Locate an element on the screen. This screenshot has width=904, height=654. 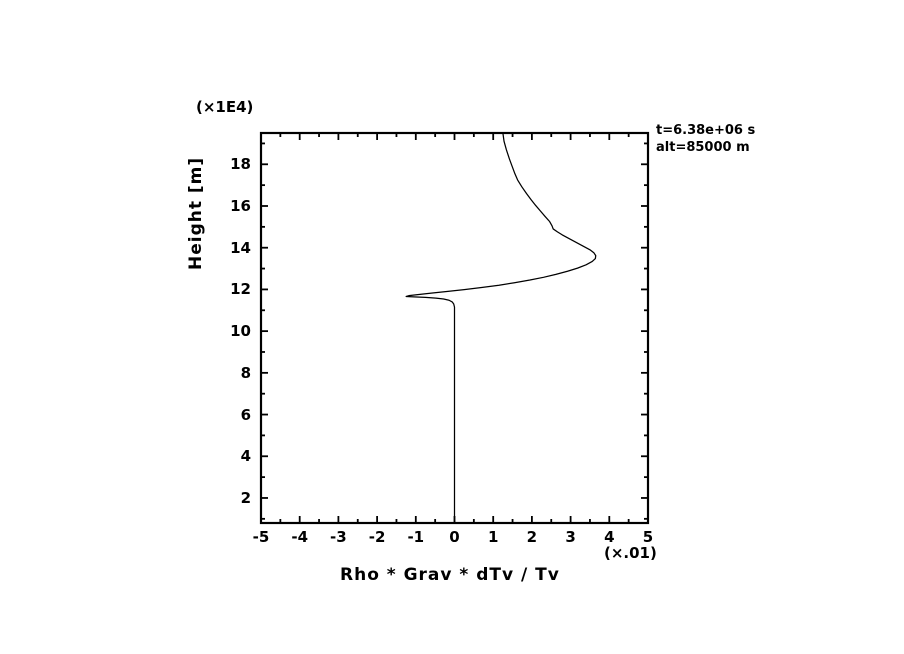
y-tick-label: 6 is located at coordinates (245, 414).